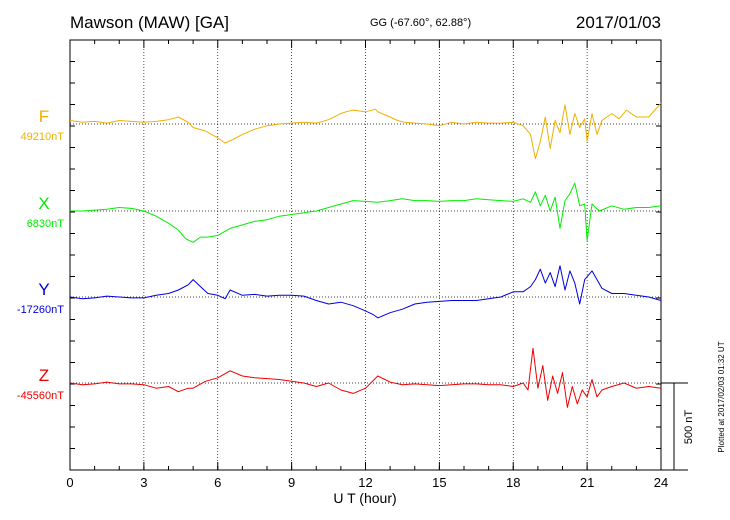 The height and width of the screenshot is (520, 730). Describe the element at coordinates (143, 482) in the screenshot. I see `x-tick-label-3: 3` at that location.